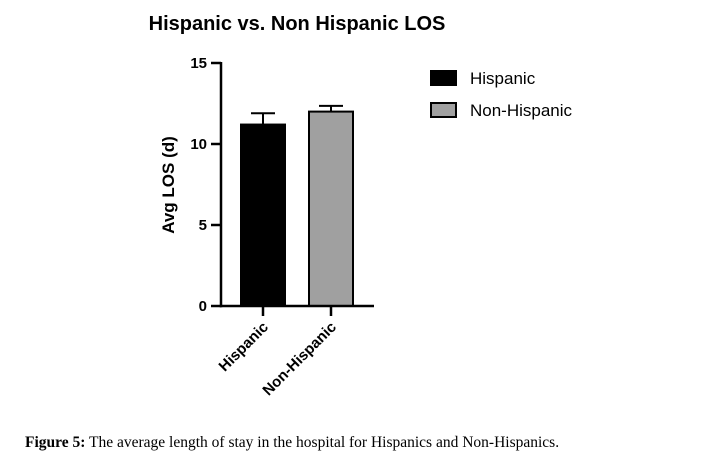 This screenshot has height=470, width=706. Describe the element at coordinates (244, 347) in the screenshot. I see `x-tick-label-hispanic: Hispanic` at that location.